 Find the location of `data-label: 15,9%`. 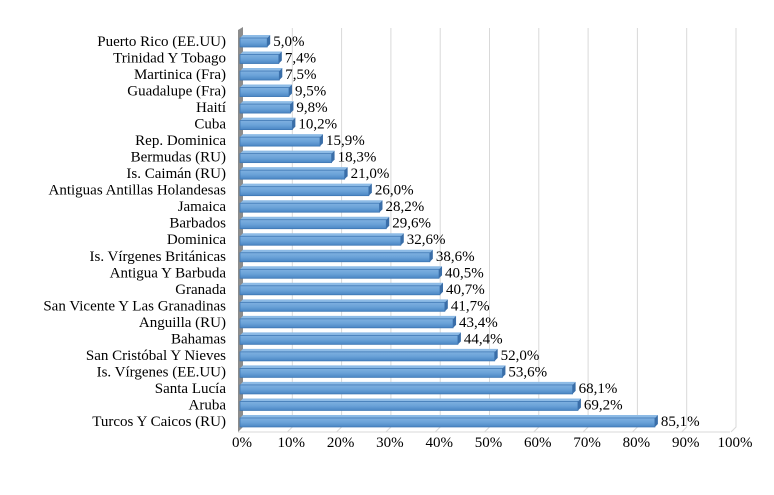

data-label: 15,9% is located at coordinates (345, 141).